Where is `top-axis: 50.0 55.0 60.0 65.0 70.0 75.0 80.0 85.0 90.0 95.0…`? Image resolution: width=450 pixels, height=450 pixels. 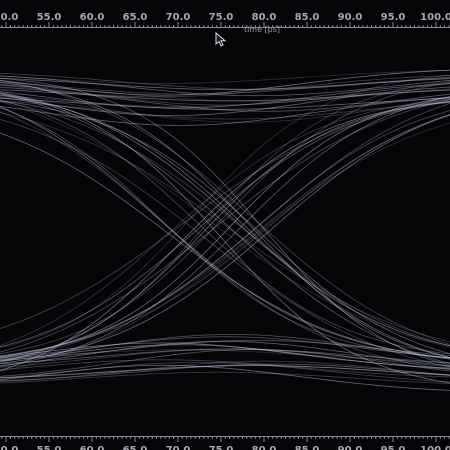 top-axis: 50.0 55.0 60.0 65.0 70.0 75.0 80.0 85.0 90.0 95.0… is located at coordinates (225, 20).